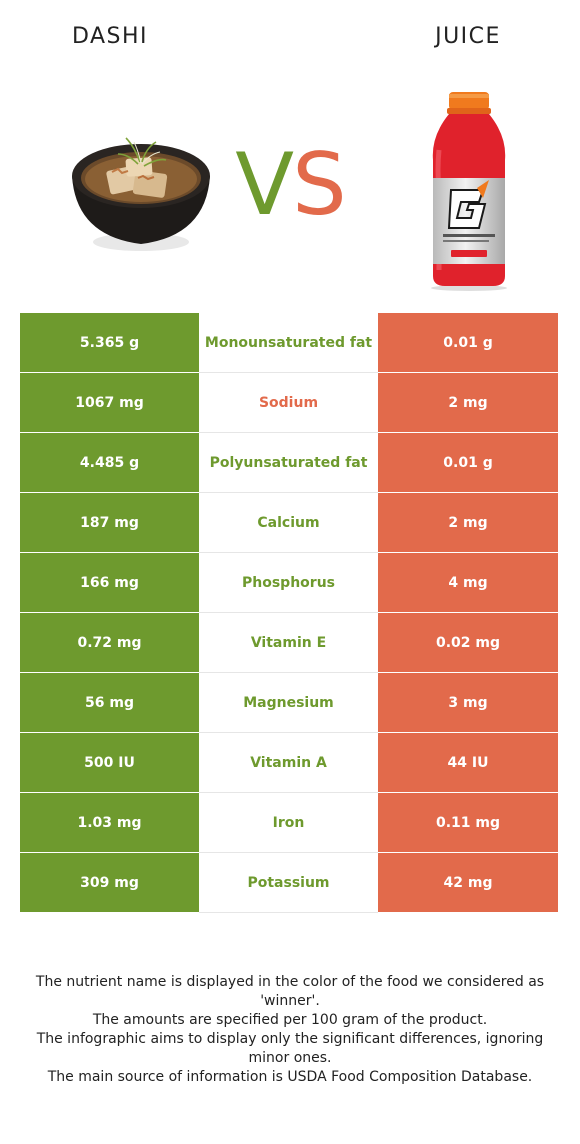  I want to click on nutrient-name-cell: Iron, so click(288, 823).